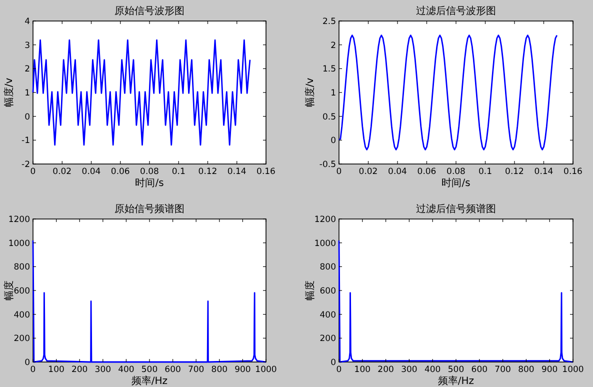  What do you see at coordinates (26, 141) in the screenshot?
I see `y-tick-label: -1` at bounding box center [26, 141].